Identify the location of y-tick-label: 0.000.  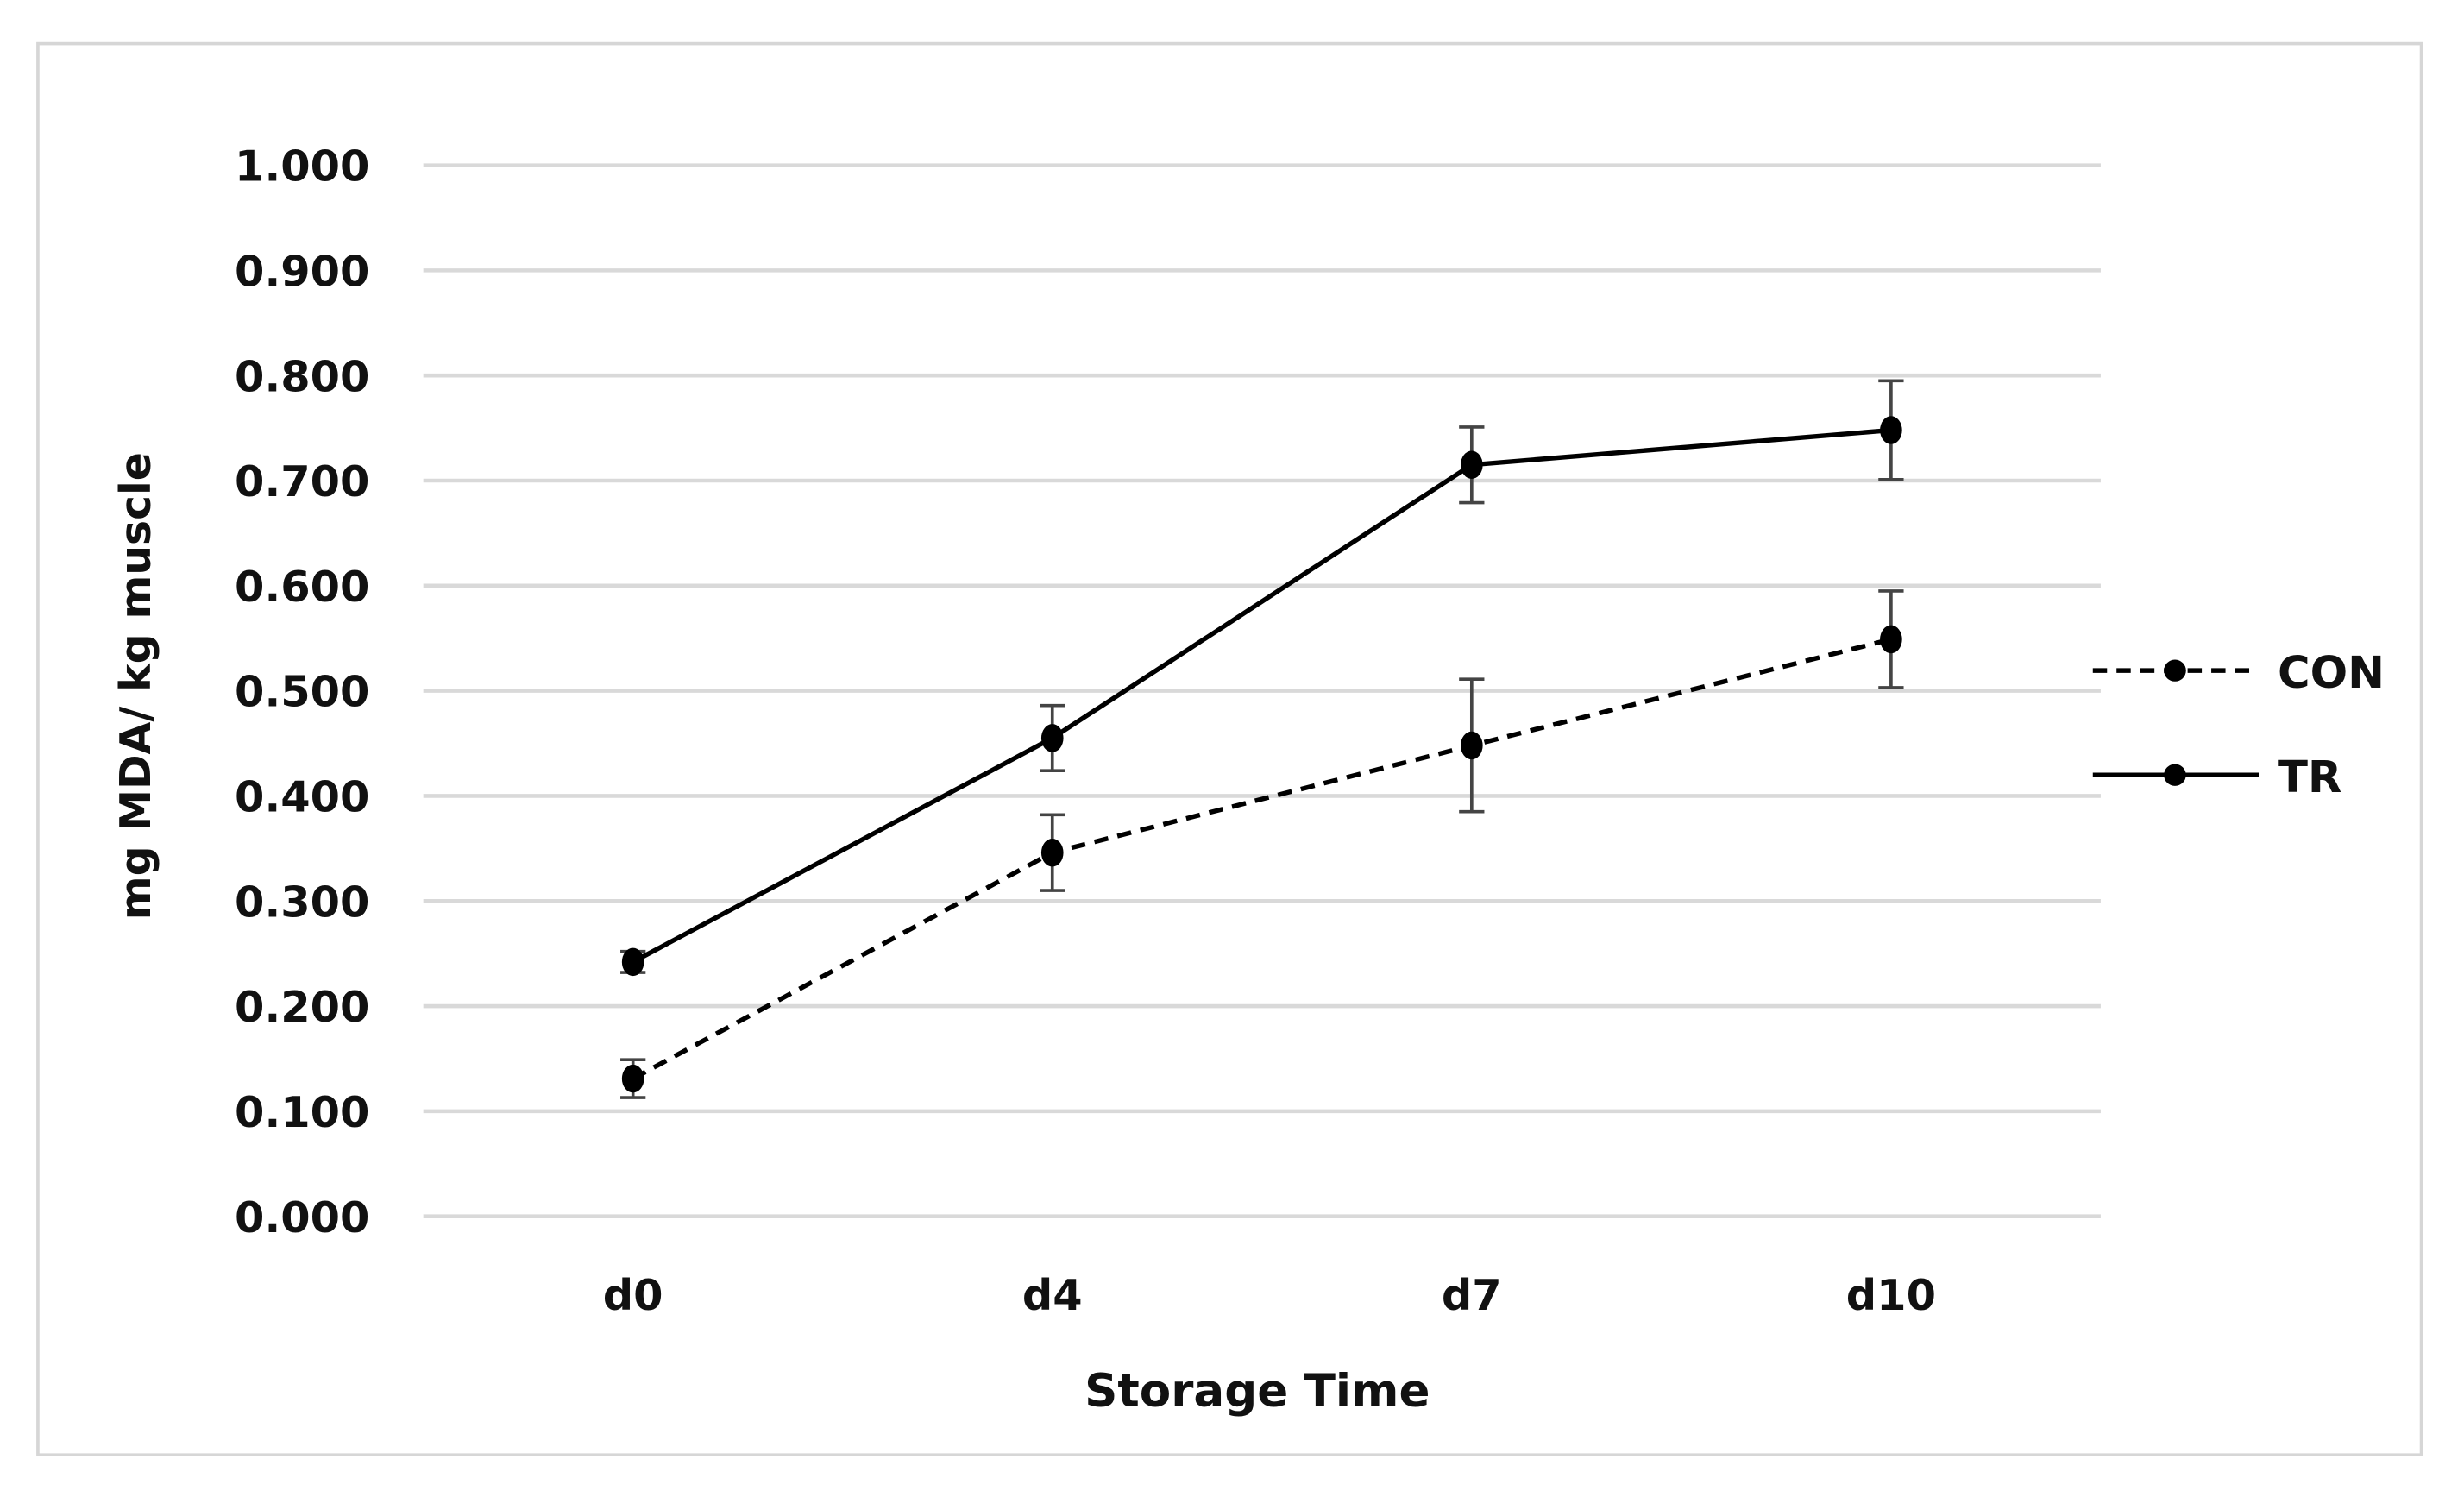
(302, 1217).